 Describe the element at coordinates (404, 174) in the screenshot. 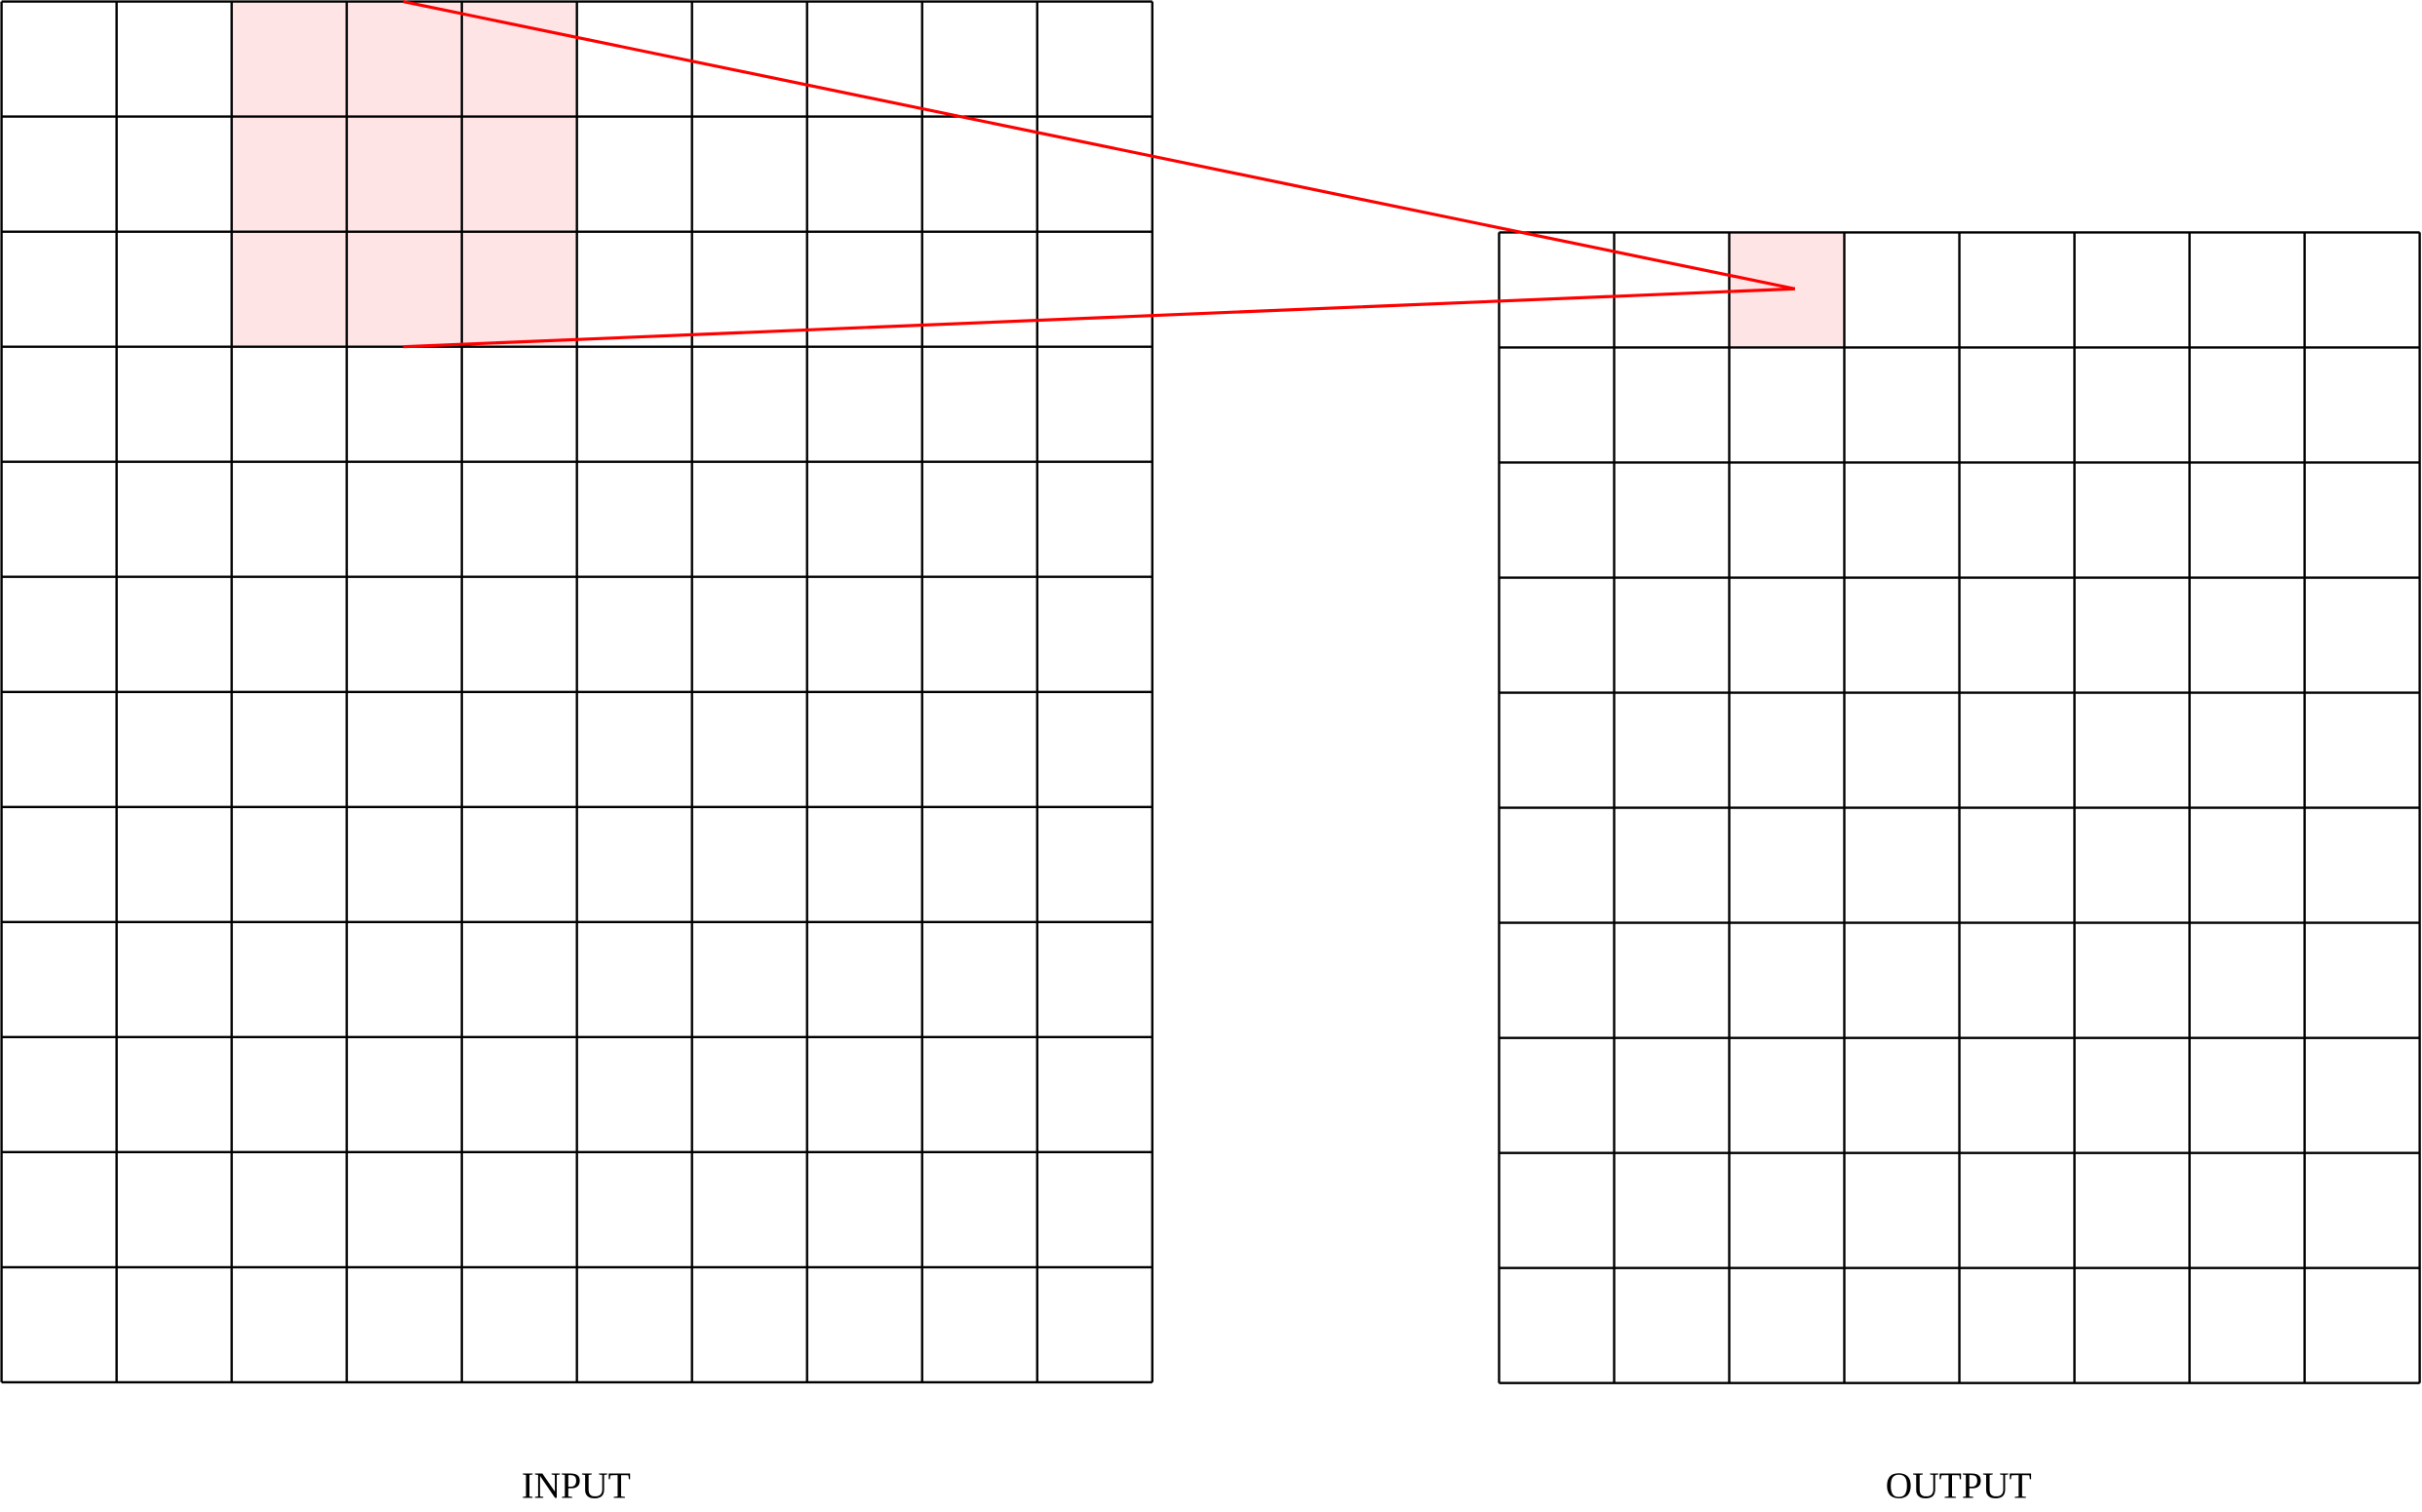

I see `input-receptive-field` at that location.